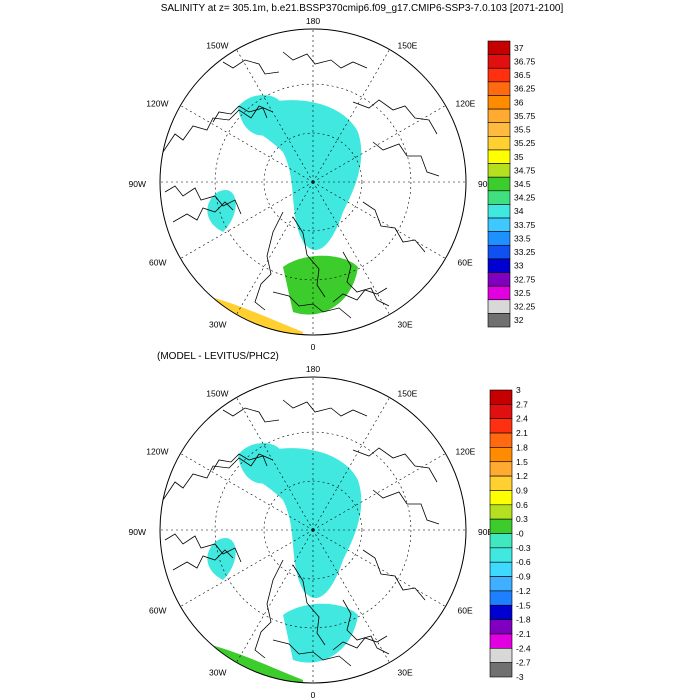 This screenshot has height=700, width=700. What do you see at coordinates (525, 307) in the screenshot?
I see `salinity-colorbar-tick-label: 32.25` at bounding box center [525, 307].